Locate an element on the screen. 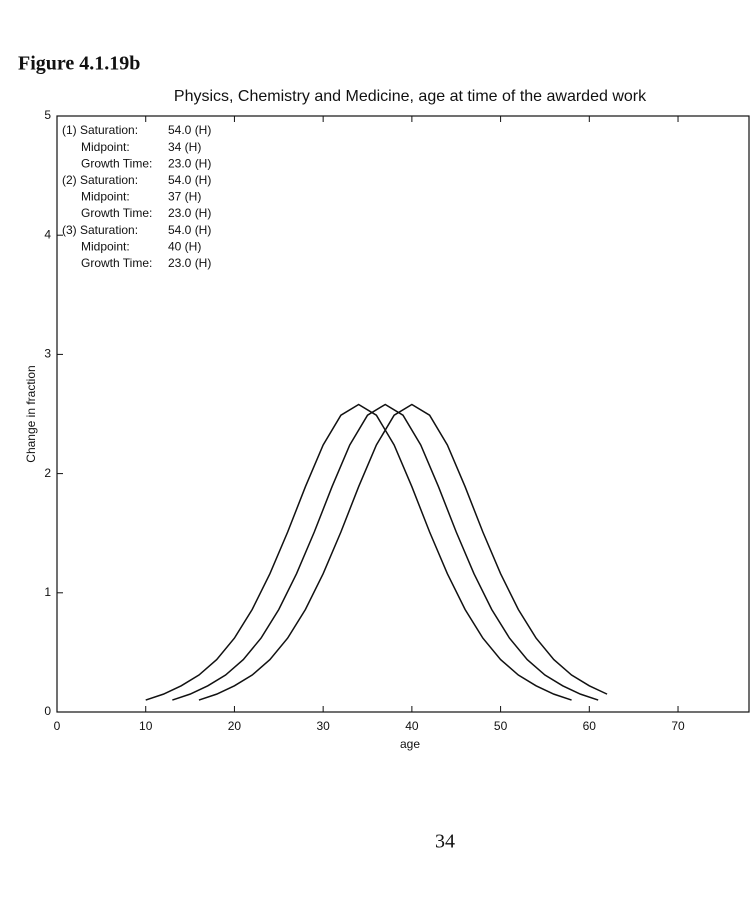  y-tick-label: 2 is located at coordinates (47, 473).